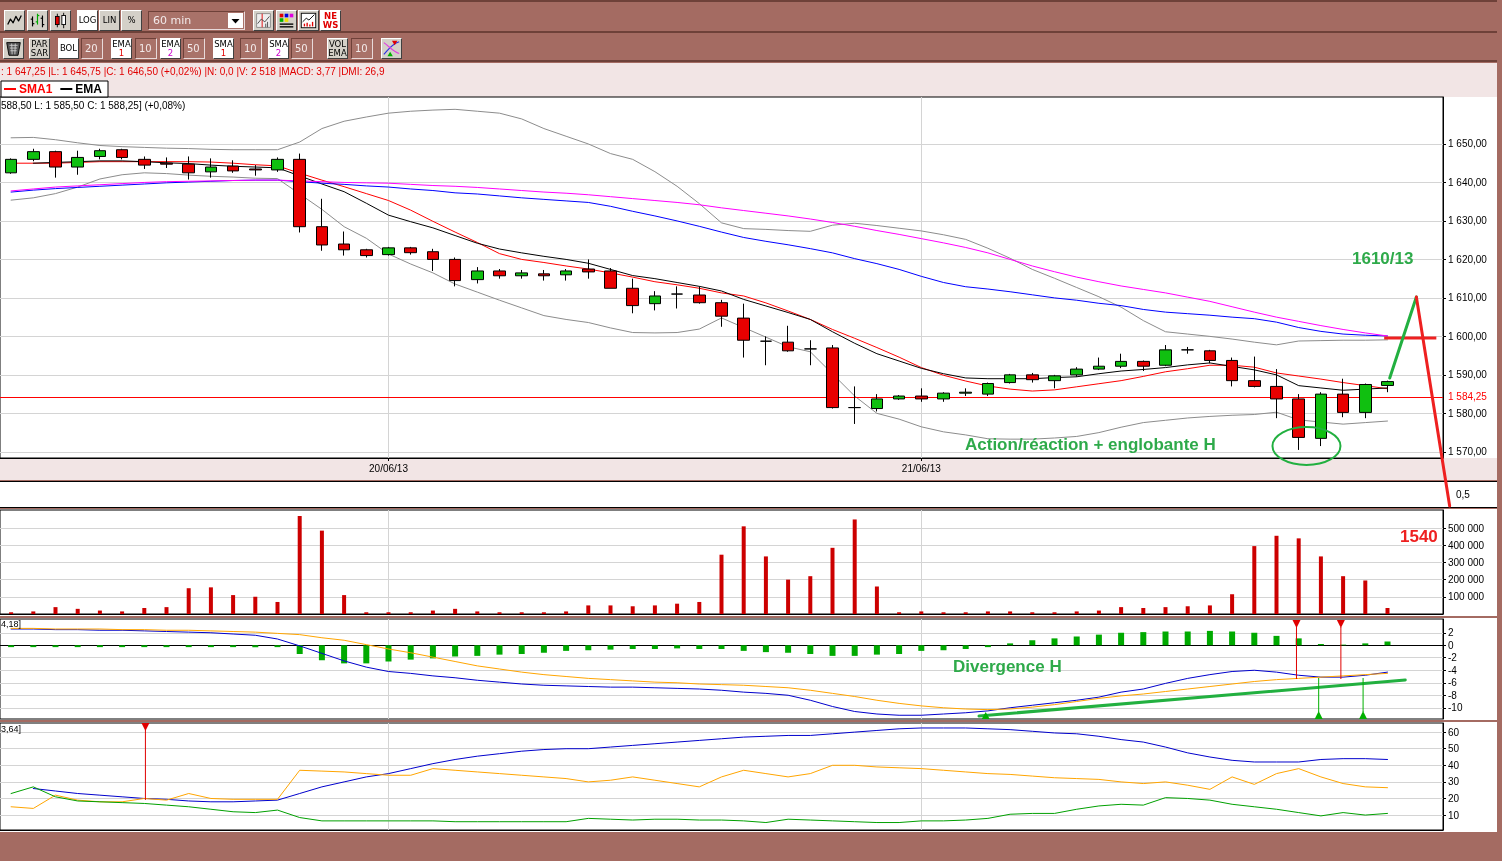 Image resolution: width=1502 pixels, height=861 pixels. Describe the element at coordinates (921, 468) in the screenshot. I see `x-tick-label: 21/06/13` at that location.